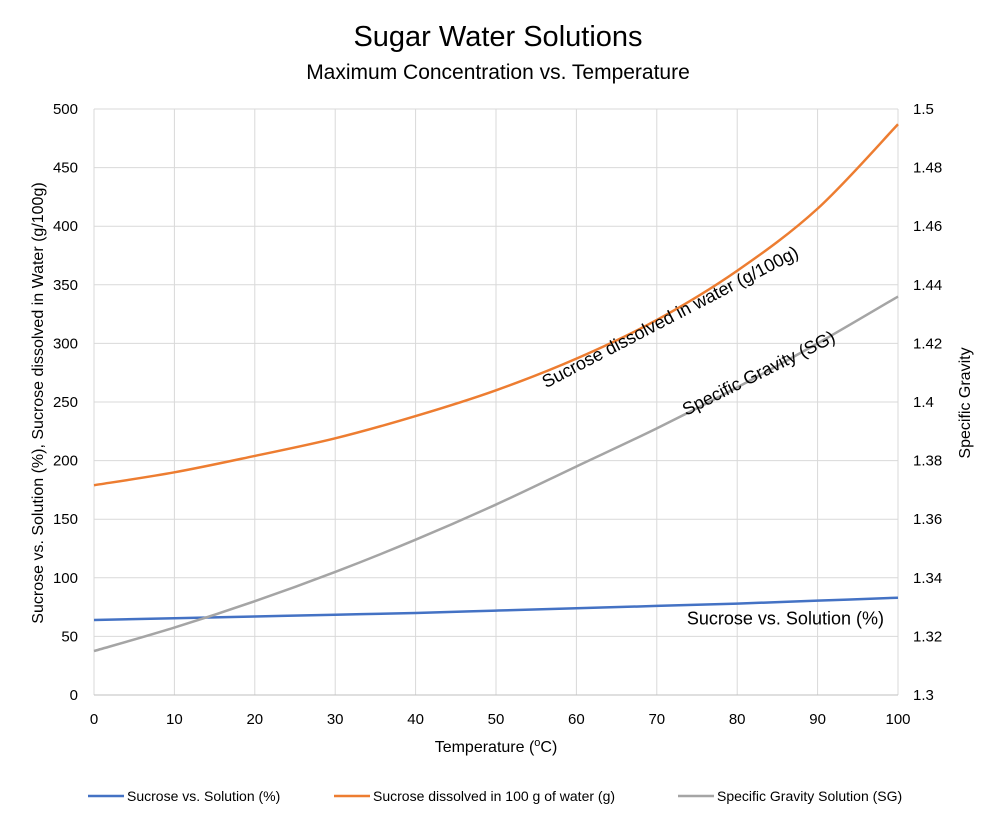  Describe the element at coordinates (65, 343) in the screenshot. I see `y-tick-label: 300` at that location.